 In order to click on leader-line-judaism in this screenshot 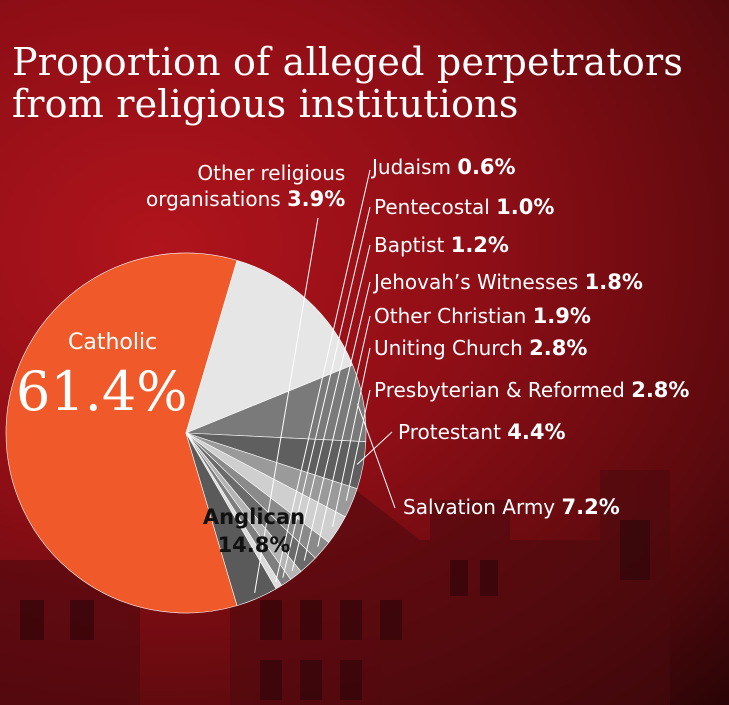, I will do `click(323, 376)`.